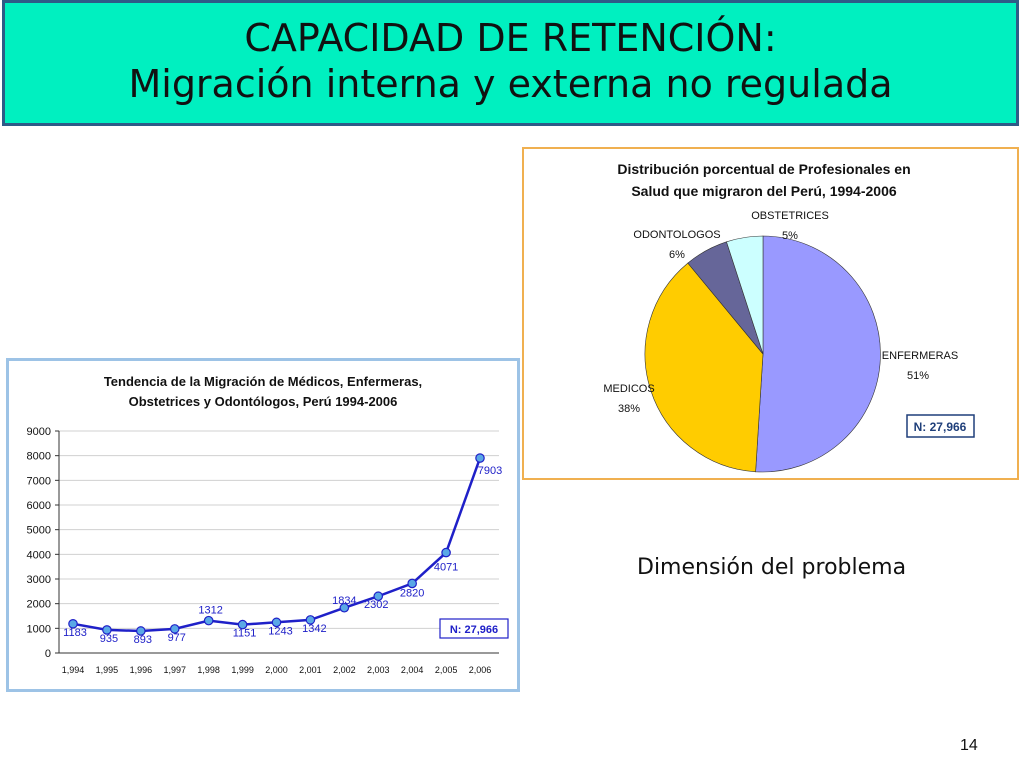  What do you see at coordinates (39, 605) in the screenshot?
I see `y-tick-label: 2000` at bounding box center [39, 605].